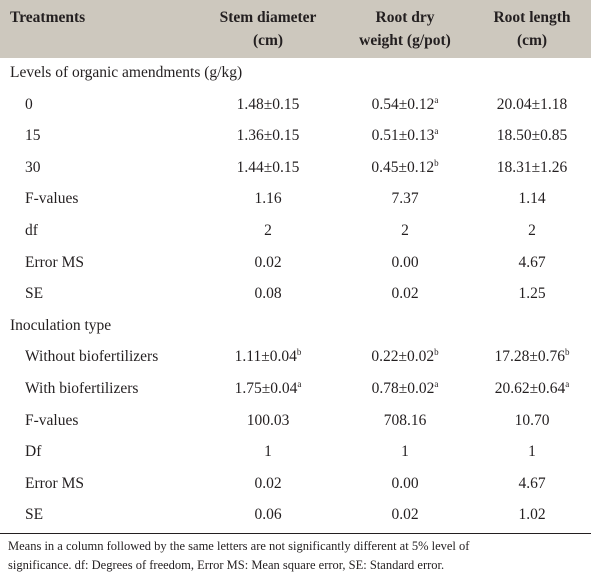  I want to click on cell: 0.45±0.12b, so click(404, 168).